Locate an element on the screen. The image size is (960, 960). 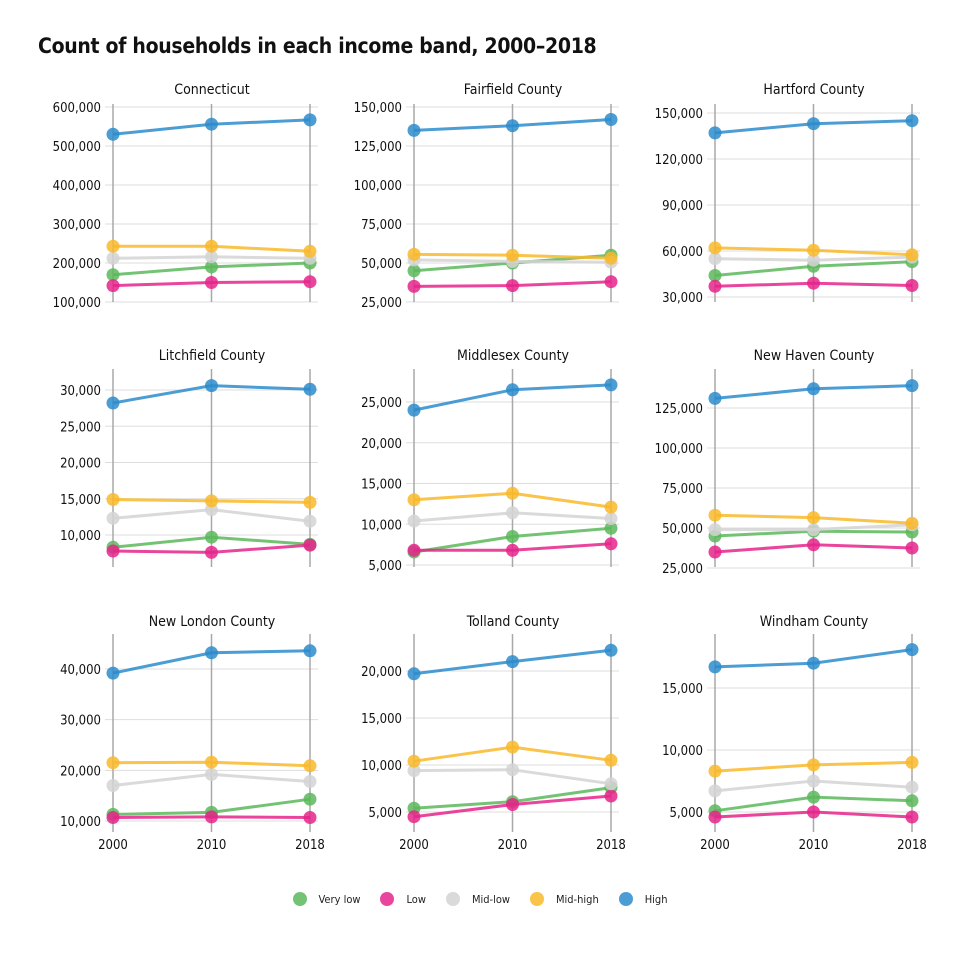
legend-item: Mid-low is located at coordinates (477, 899).